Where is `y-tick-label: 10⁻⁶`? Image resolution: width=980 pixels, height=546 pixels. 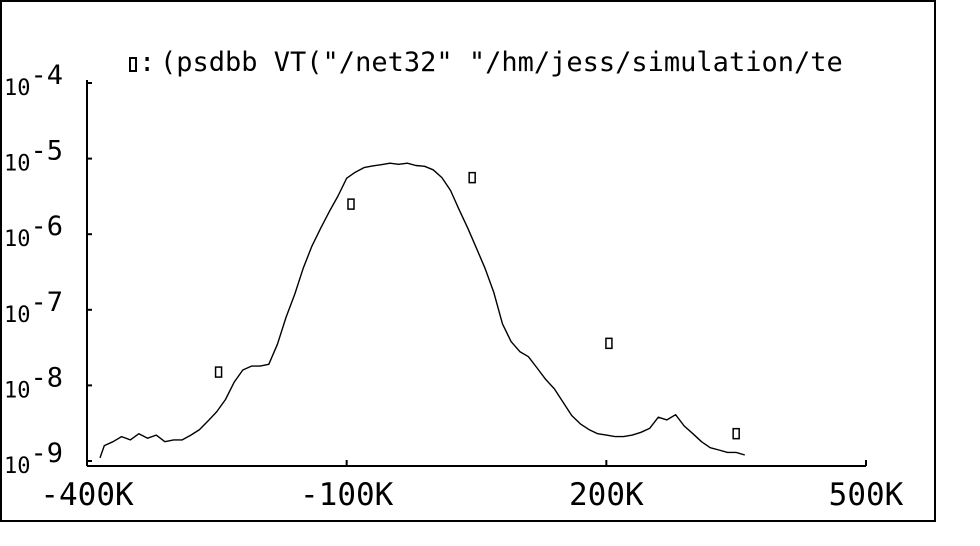
y-tick-label: 10⁻⁶ is located at coordinates (33, 231).